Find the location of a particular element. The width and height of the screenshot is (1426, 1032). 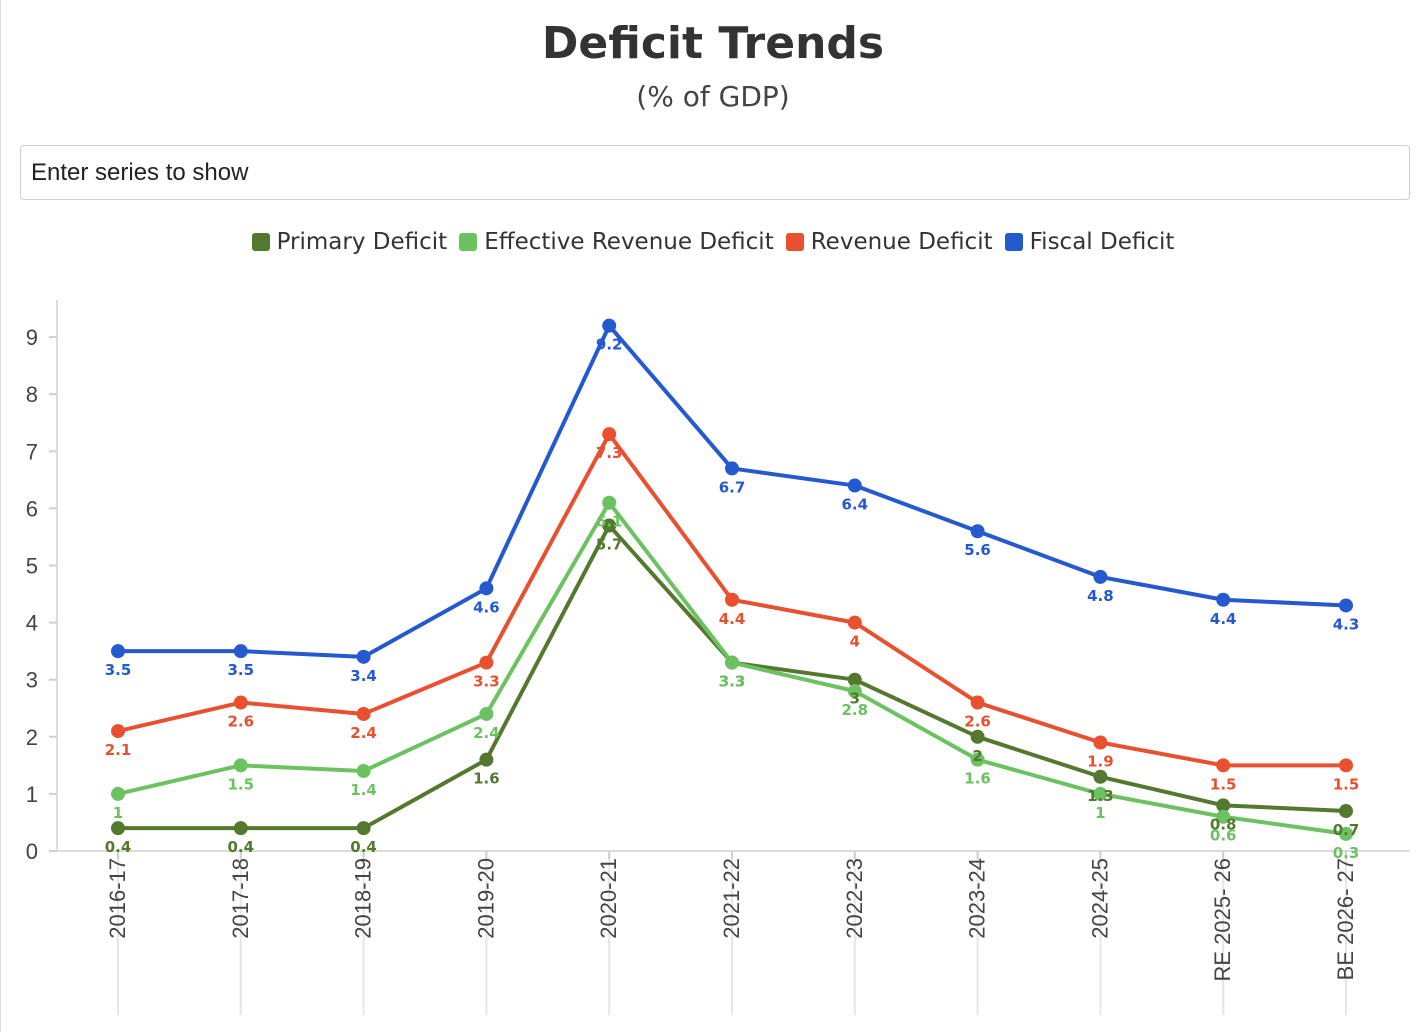

data-label-primary-deficit: 0.7 is located at coordinates (1346, 830).